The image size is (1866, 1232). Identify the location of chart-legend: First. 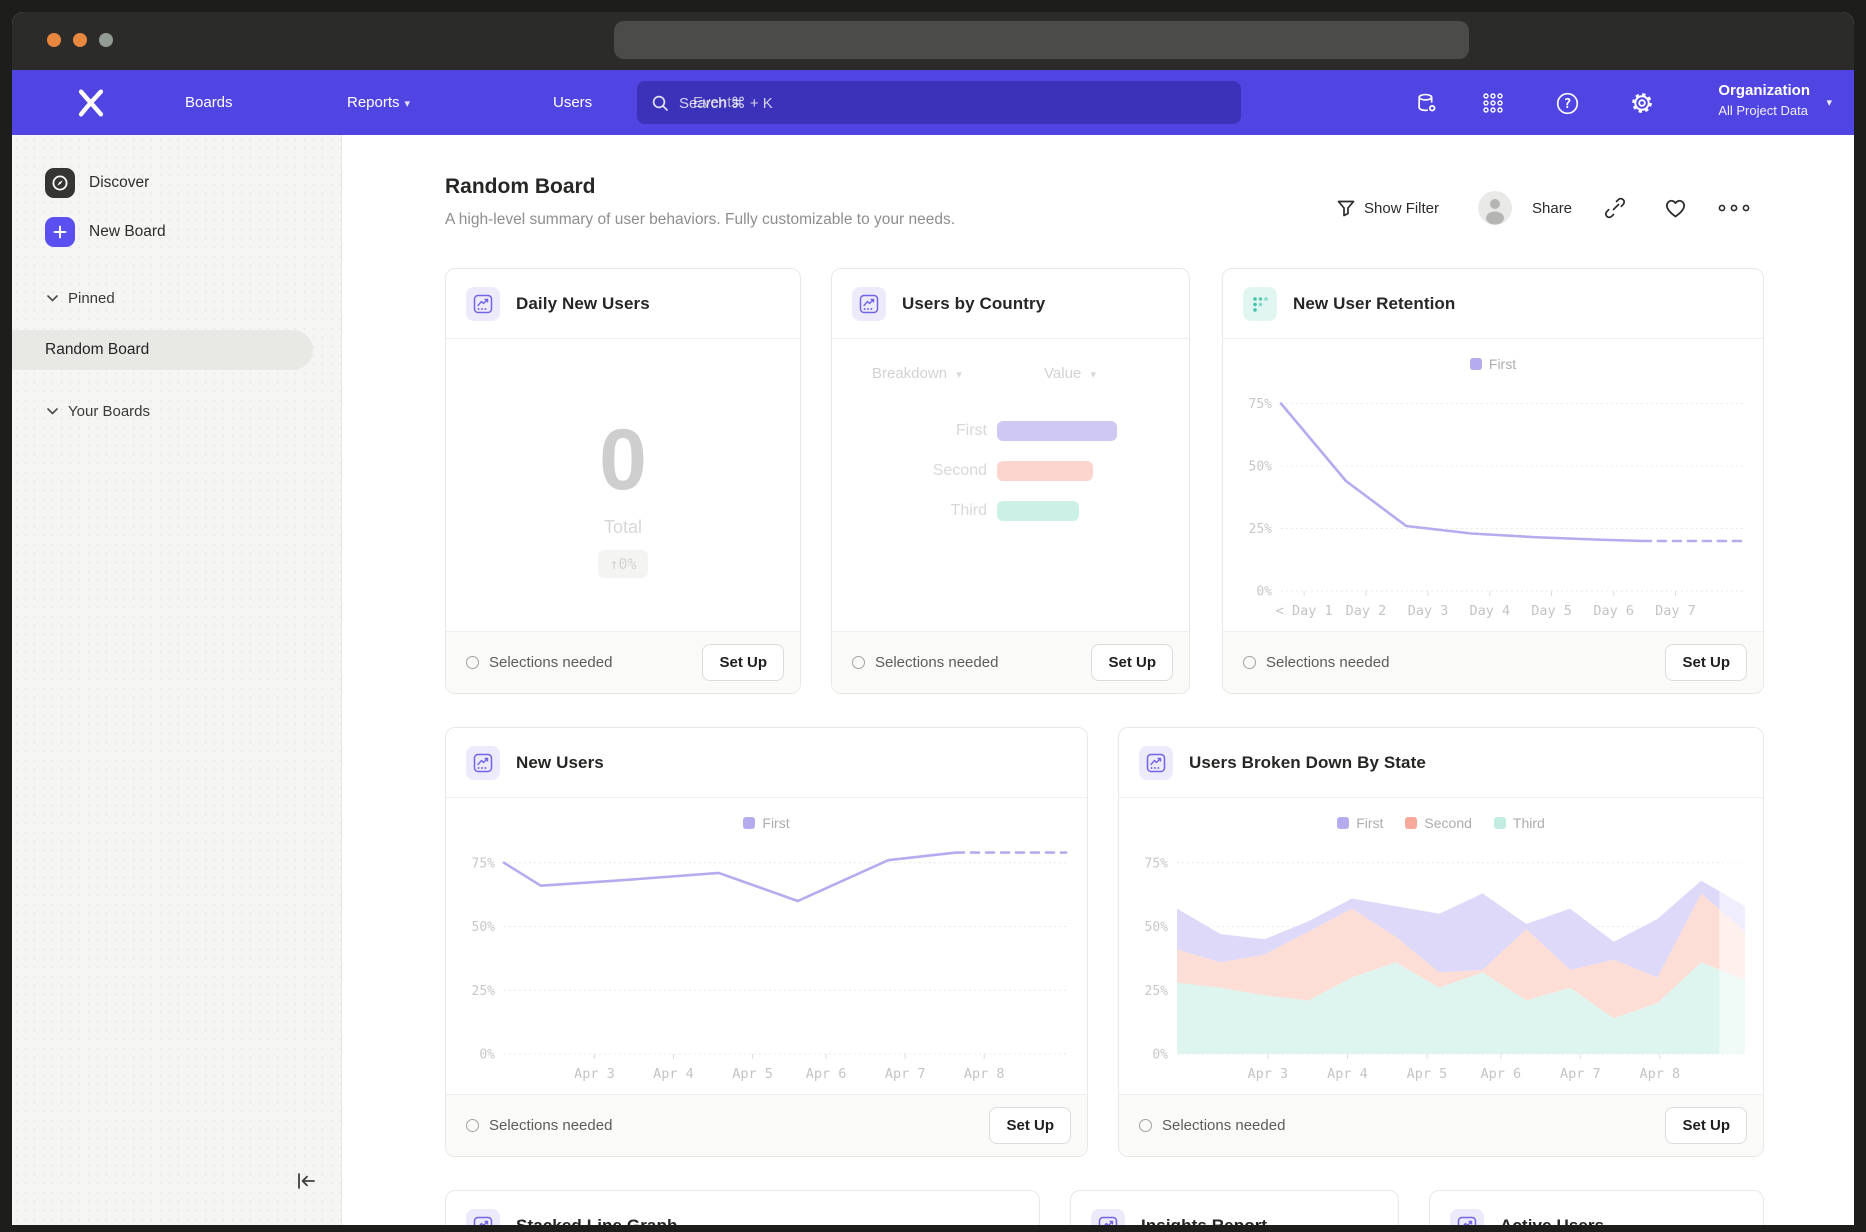
(1493, 364).